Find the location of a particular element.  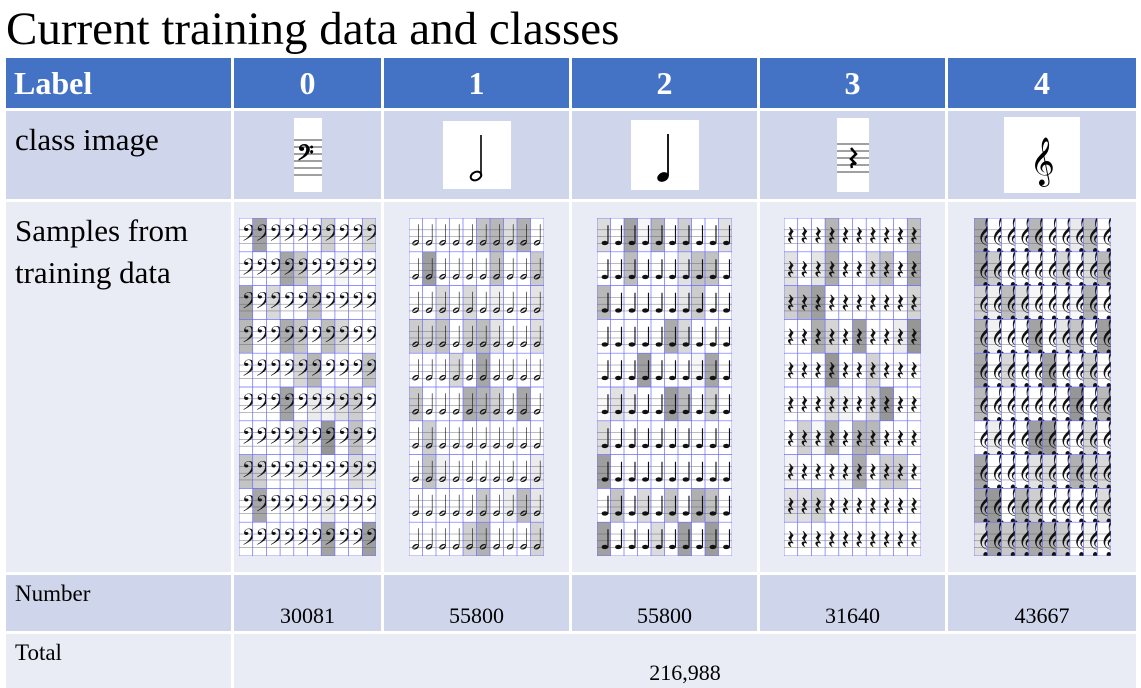

header-class-2: 2 is located at coordinates (664, 83).